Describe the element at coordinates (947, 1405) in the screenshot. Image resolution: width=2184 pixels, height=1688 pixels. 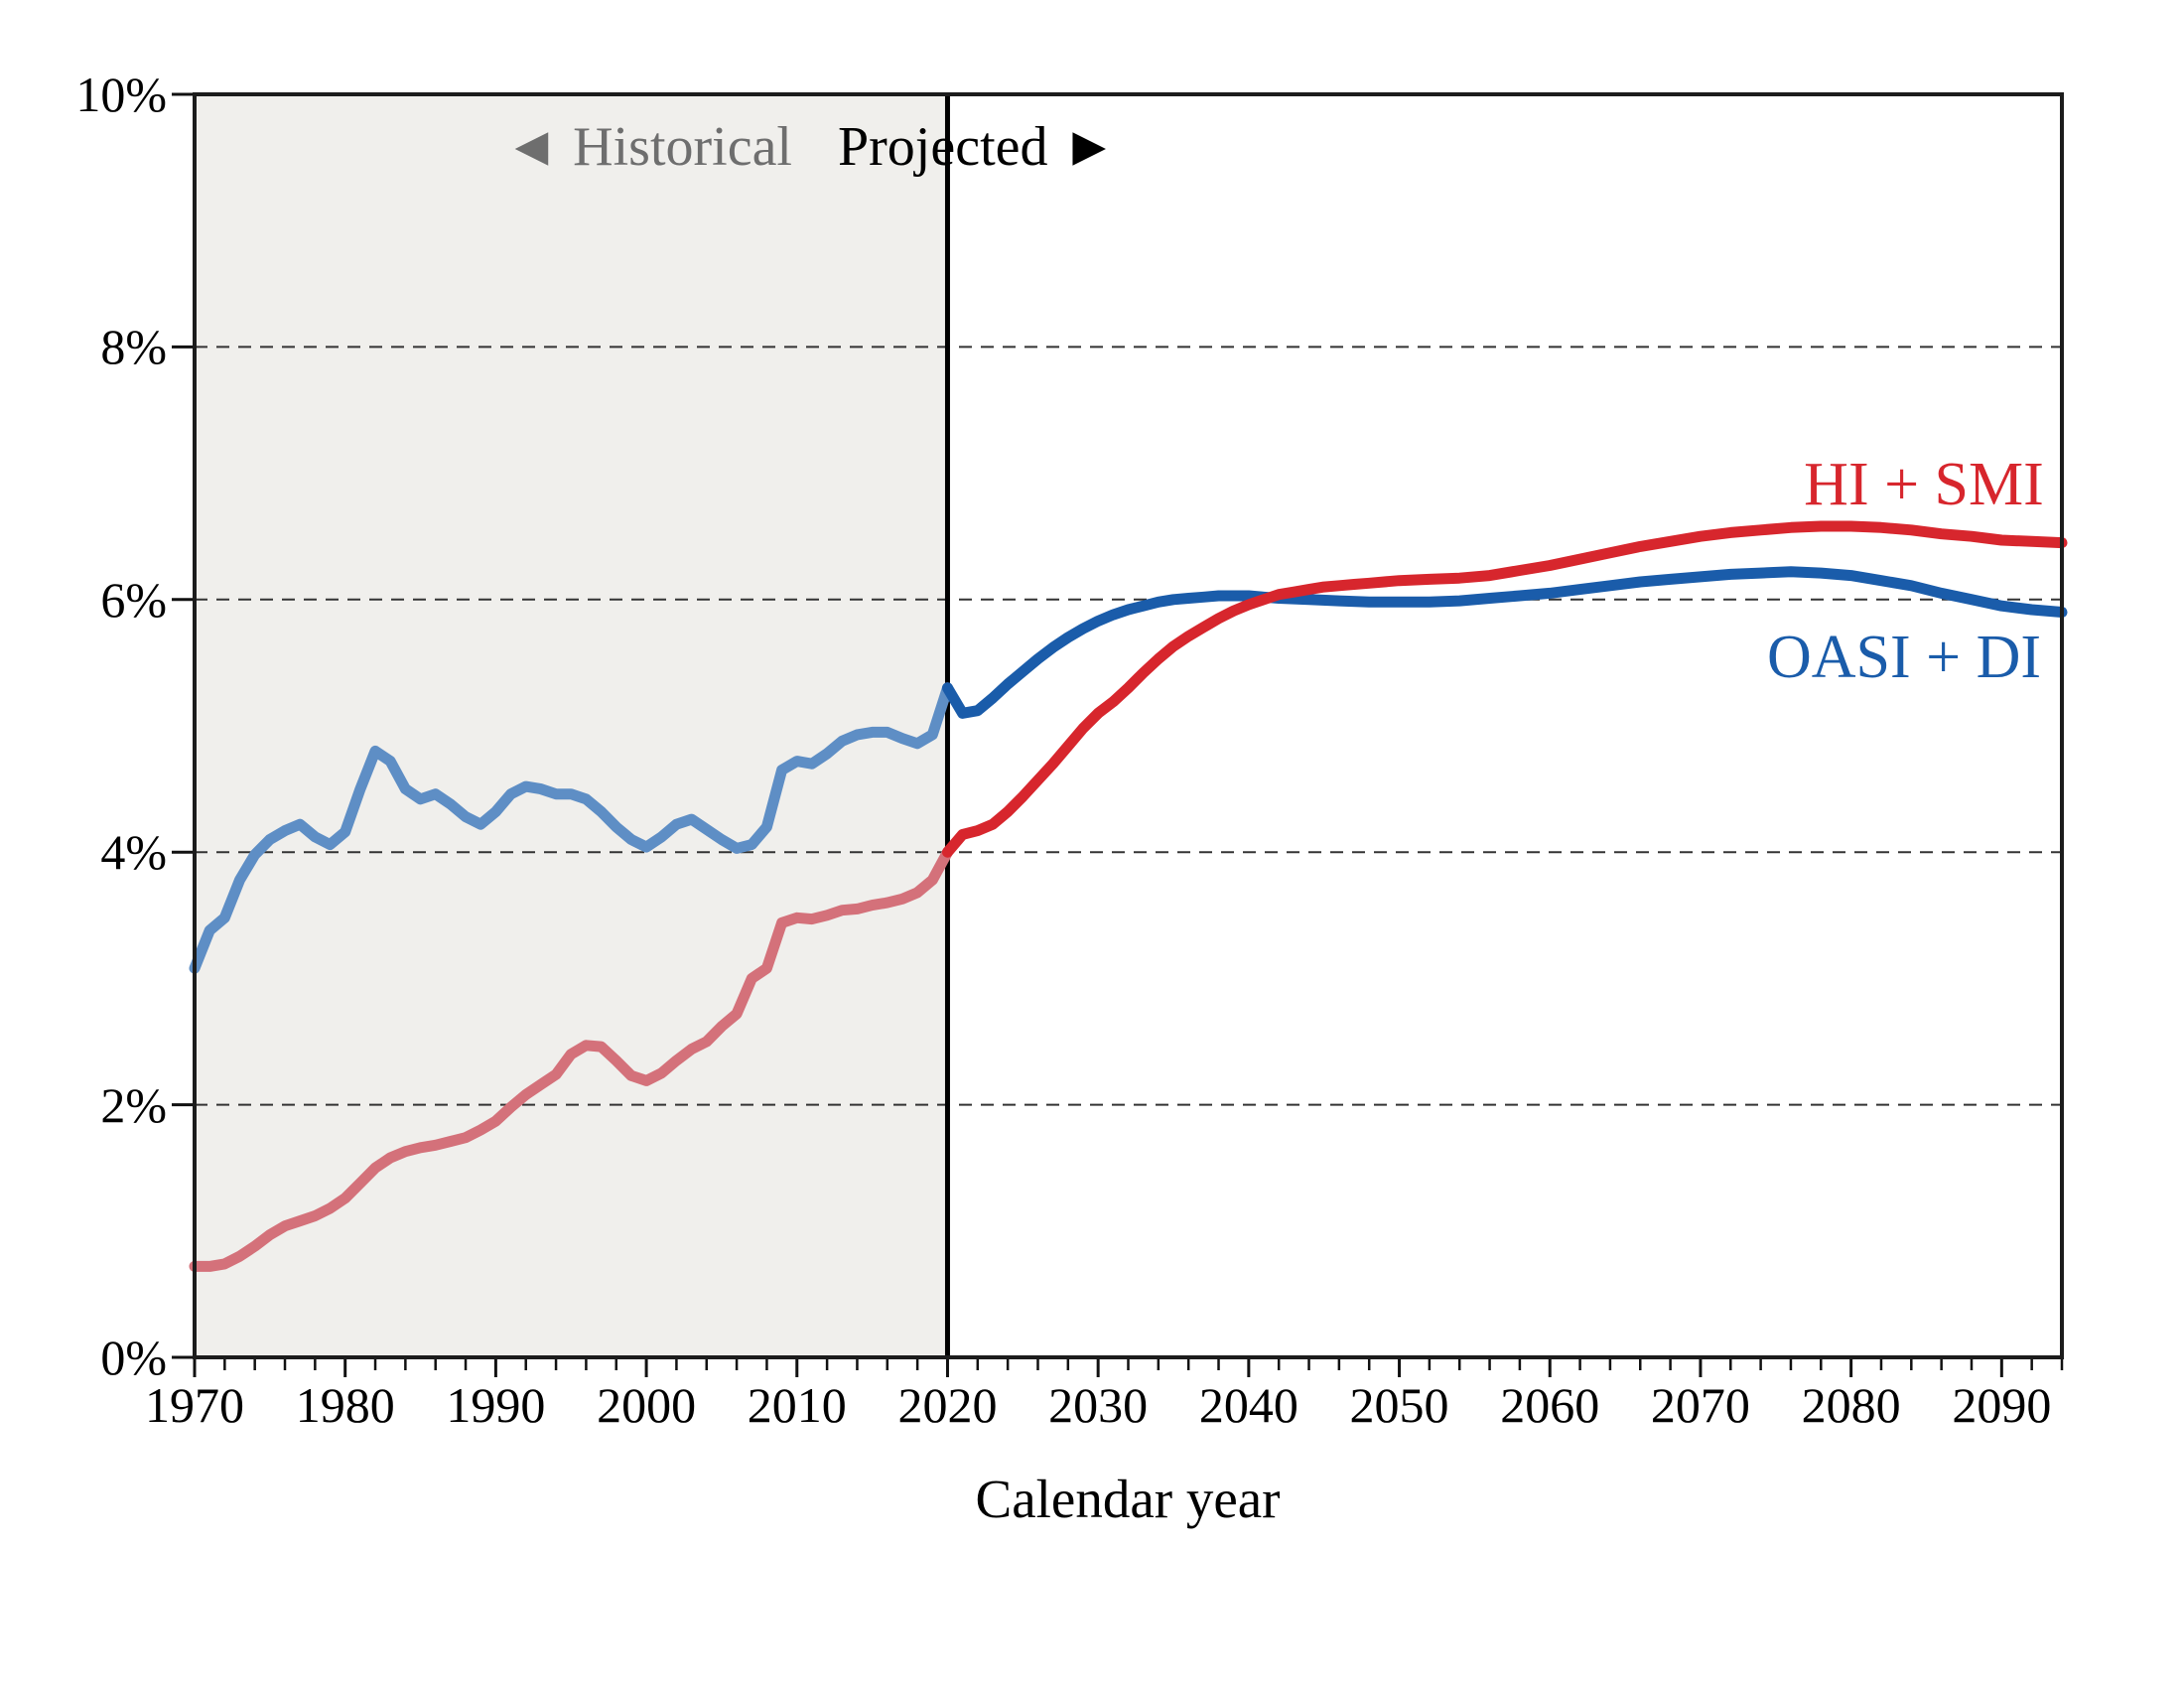
I see `x-tick-label: 2020` at that location.